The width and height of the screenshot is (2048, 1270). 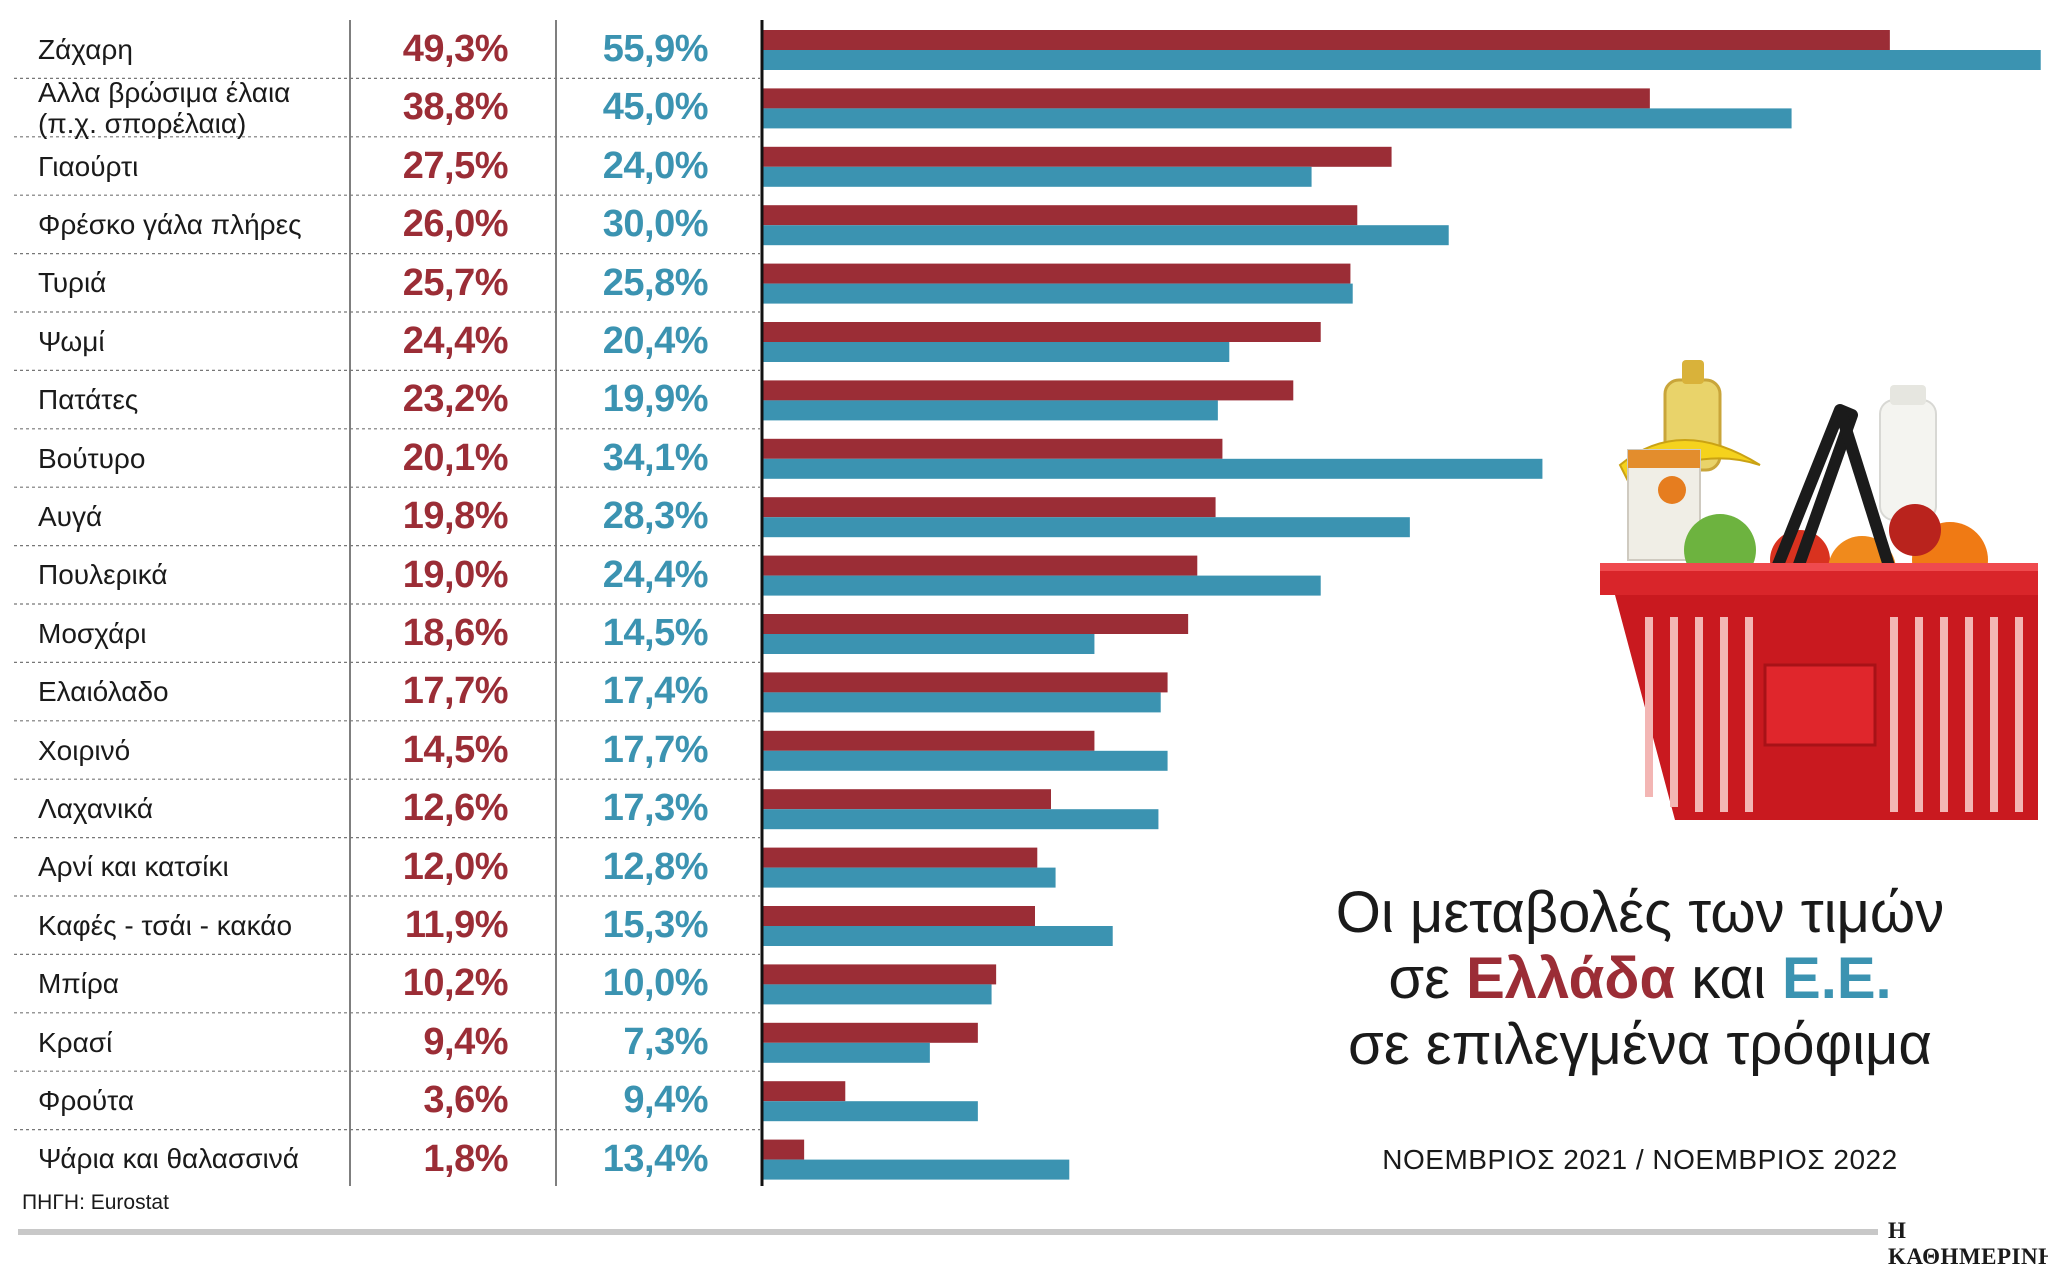 What do you see at coordinates (92, 458) in the screenshot?
I see `category-label: Βούτυρο` at bounding box center [92, 458].